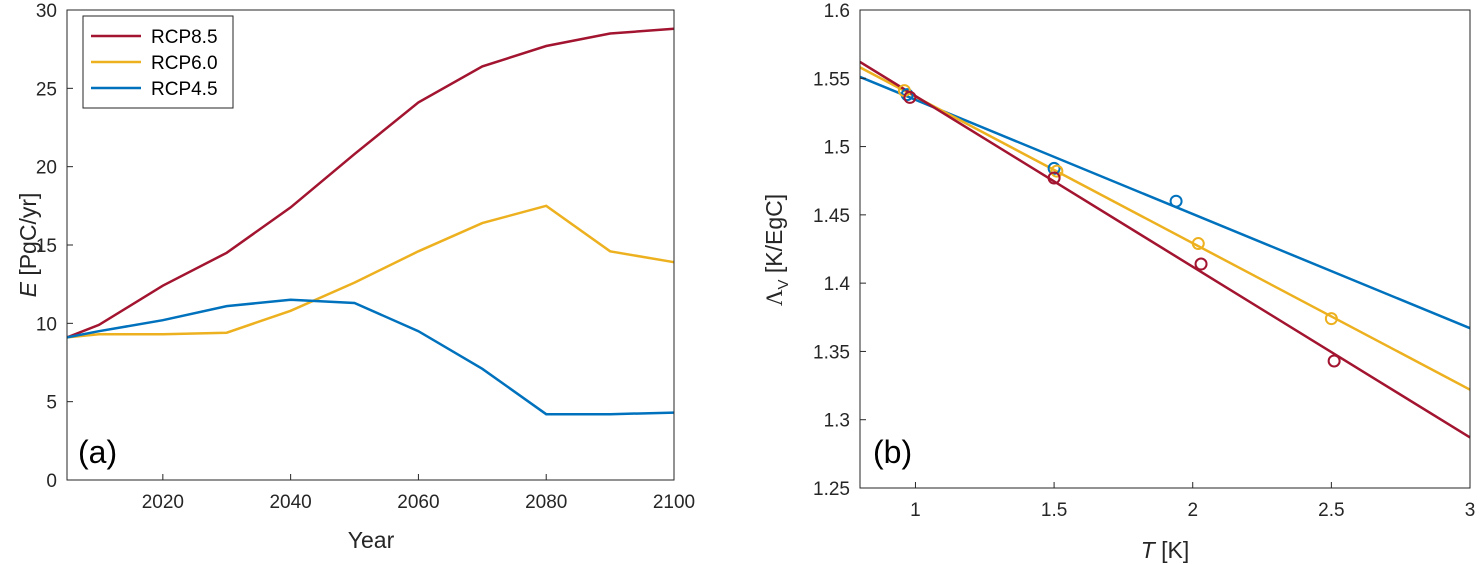 Image resolution: width=1481 pixels, height=564 pixels. What do you see at coordinates (831, 216) in the screenshot?
I see `y-tick-label: 1.45` at bounding box center [831, 216].